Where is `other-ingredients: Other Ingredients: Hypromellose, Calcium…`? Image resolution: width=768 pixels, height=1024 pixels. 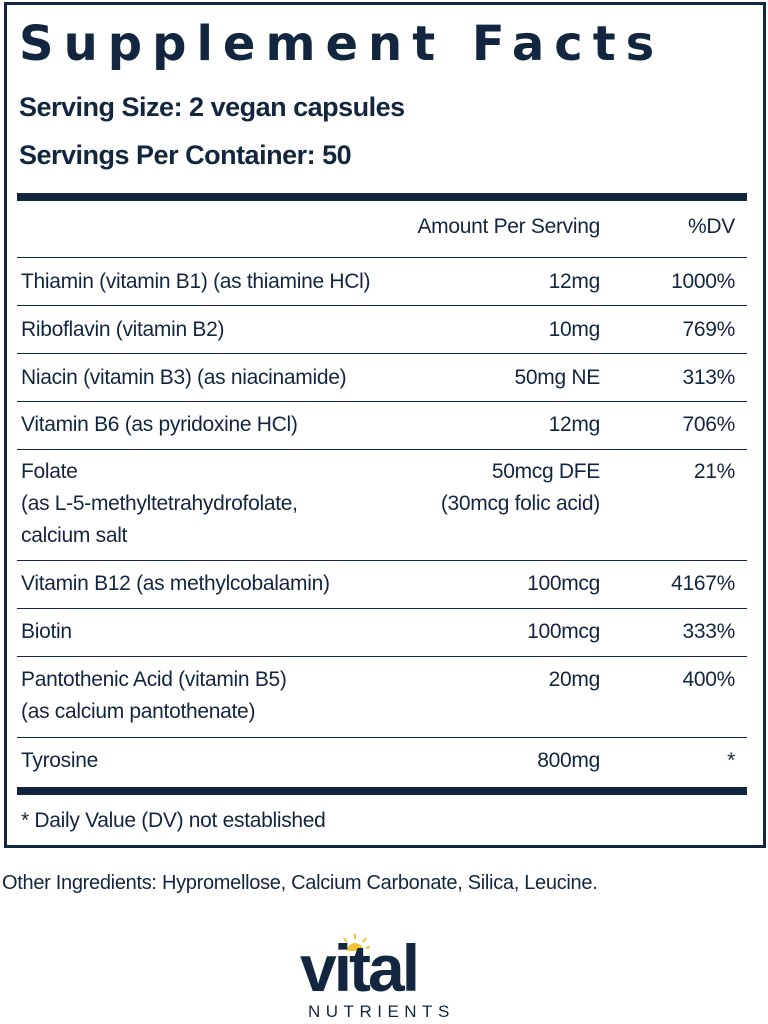
other-ingredients: Other Ingredients: Hypromellose, Calcium… is located at coordinates (300, 883).